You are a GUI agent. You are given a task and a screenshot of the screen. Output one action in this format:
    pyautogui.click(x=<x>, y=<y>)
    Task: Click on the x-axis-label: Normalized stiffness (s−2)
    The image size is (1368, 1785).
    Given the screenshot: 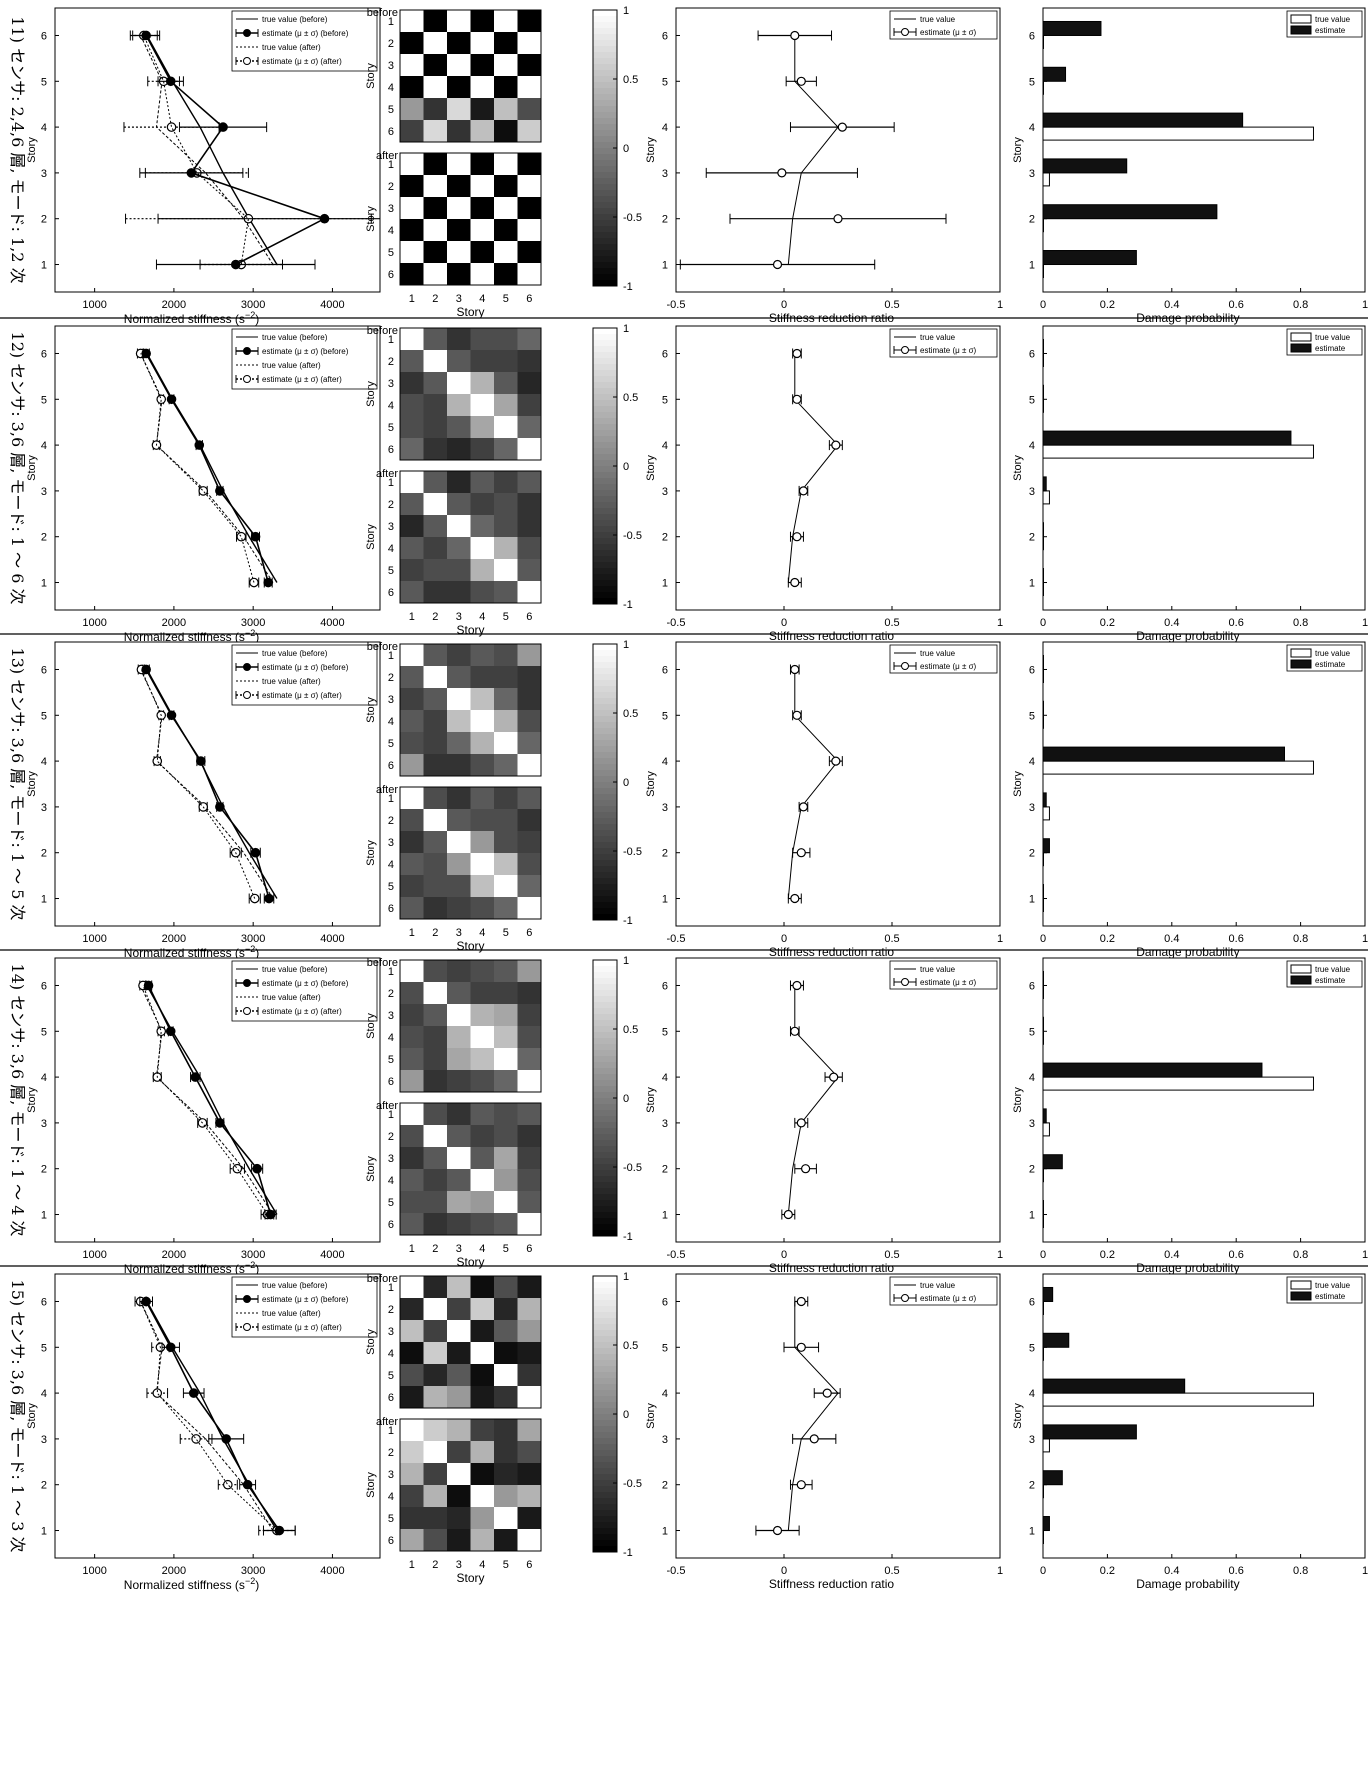 What is the action you would take?
    pyautogui.click(x=191, y=1584)
    